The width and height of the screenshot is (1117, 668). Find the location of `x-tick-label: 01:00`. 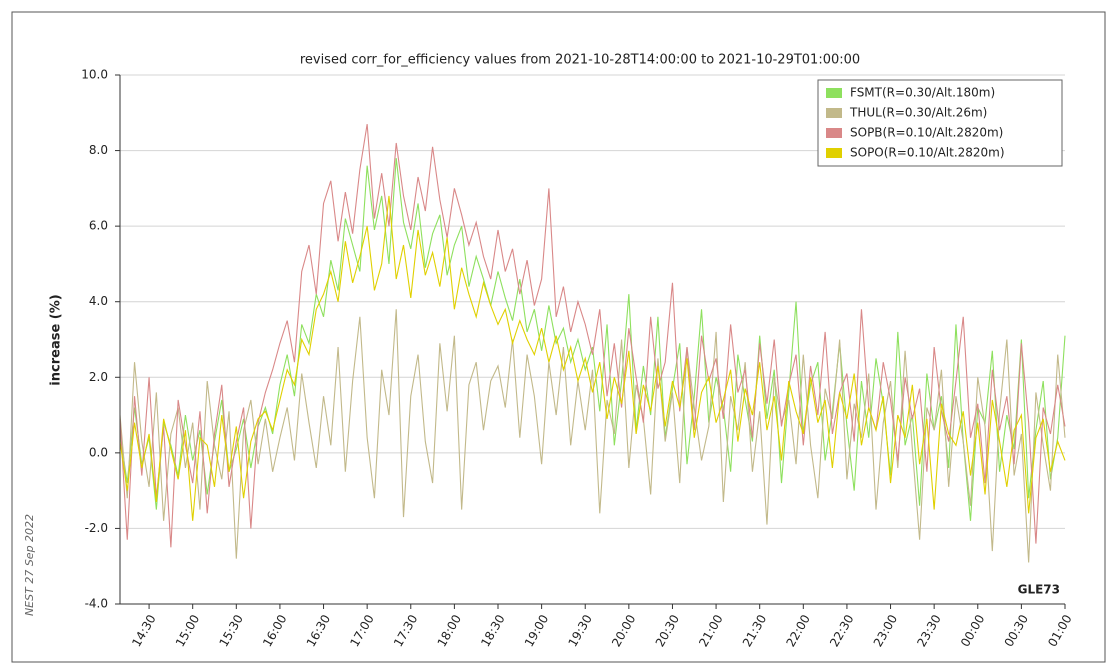

x-tick-label: 01:00 is located at coordinates (1059, 630).